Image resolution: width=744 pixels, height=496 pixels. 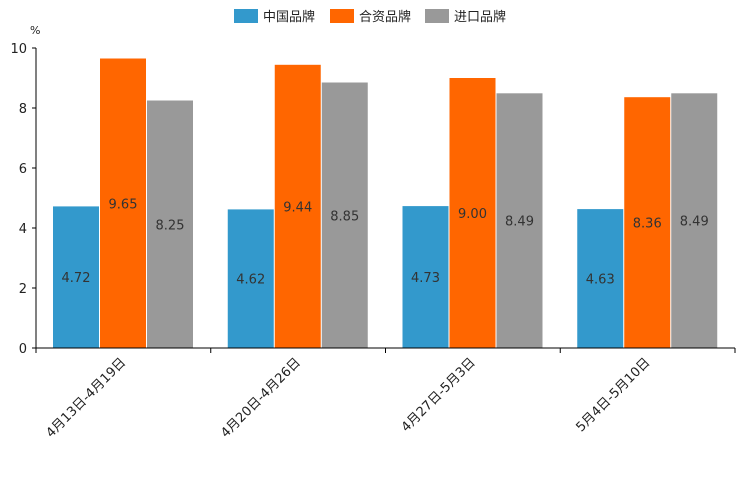 I want to click on data-label: 8.85, so click(x=344, y=216).